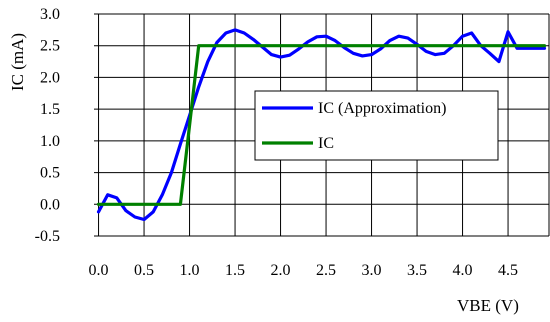 The width and height of the screenshot is (550, 322). I want to click on y-tick-label: -0.5, so click(47, 236).